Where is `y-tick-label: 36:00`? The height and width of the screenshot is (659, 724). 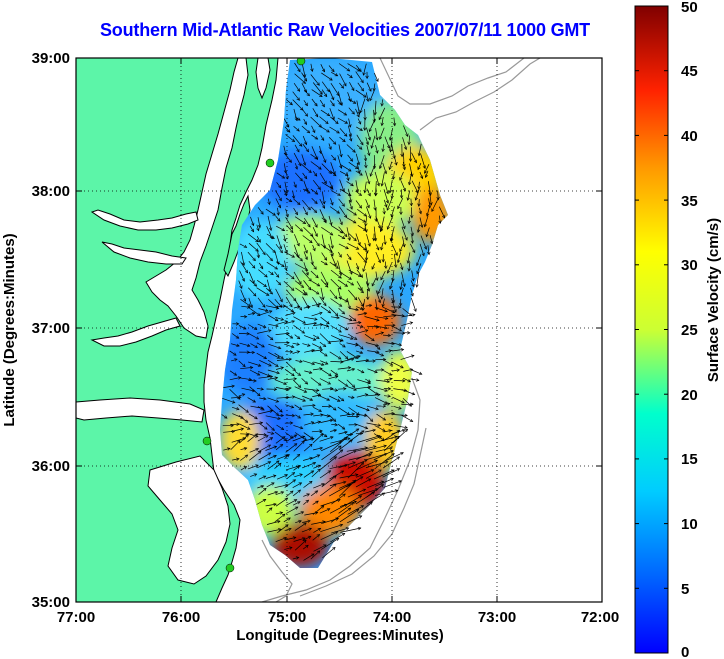
y-tick-label: 36:00 is located at coordinates (51, 466).